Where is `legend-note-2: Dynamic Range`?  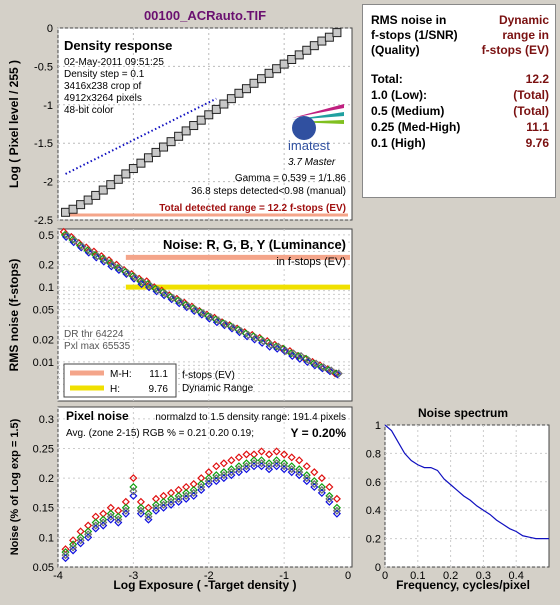
legend-note-2: Dynamic Range is located at coordinates (218, 388).